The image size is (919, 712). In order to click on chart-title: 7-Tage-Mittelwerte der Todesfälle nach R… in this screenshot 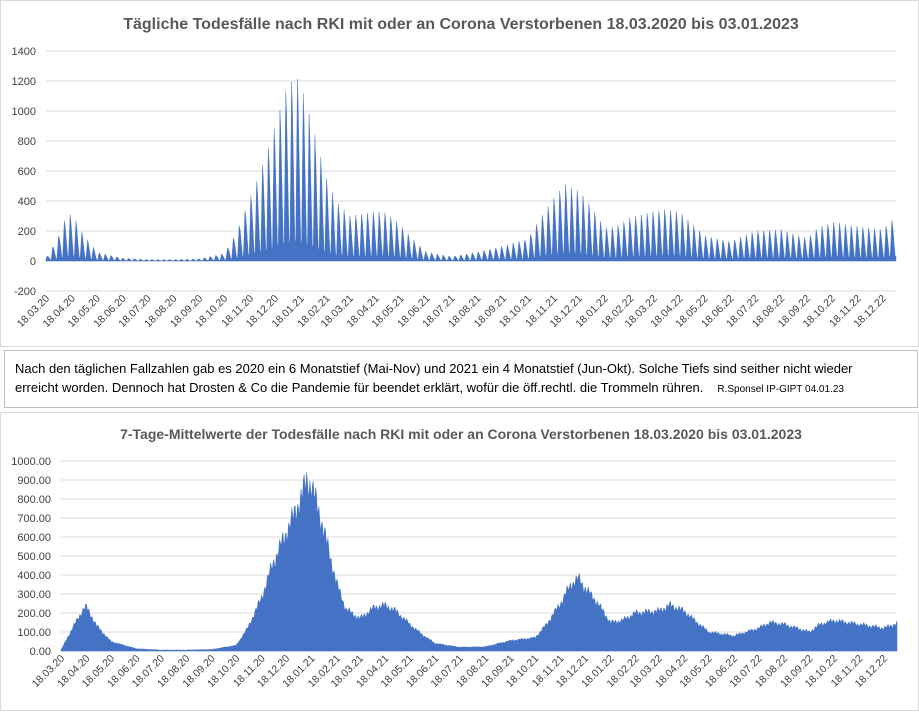, I will do `click(461, 434)`.